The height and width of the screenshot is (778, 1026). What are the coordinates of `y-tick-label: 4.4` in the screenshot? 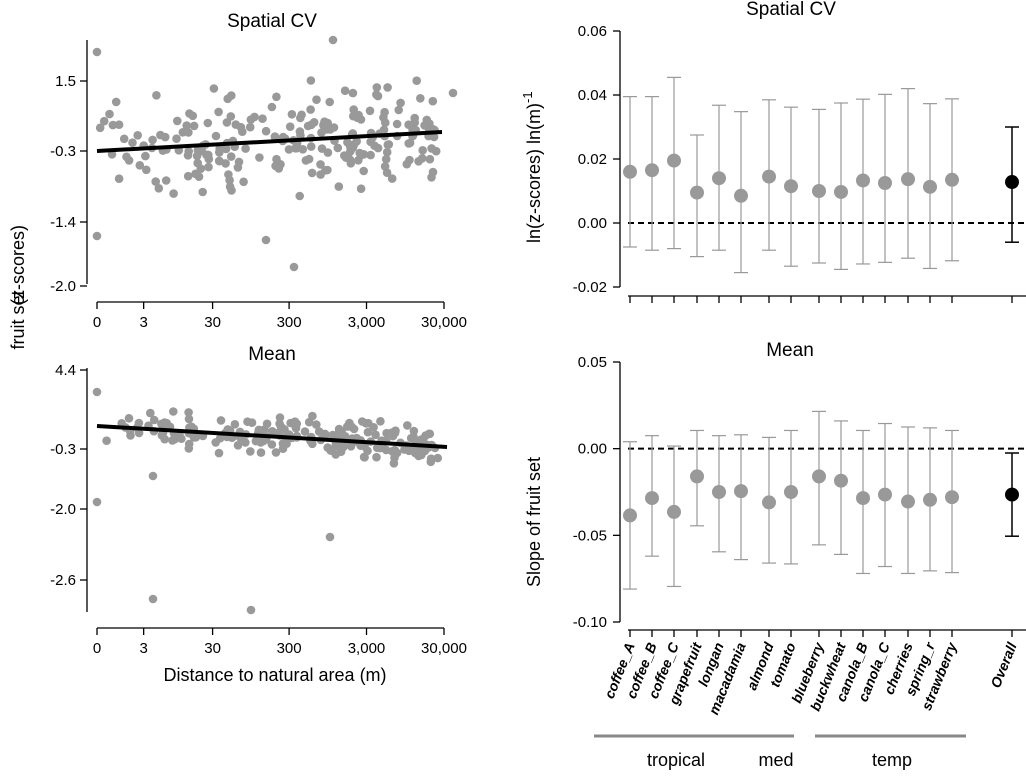 It's located at (65, 370).